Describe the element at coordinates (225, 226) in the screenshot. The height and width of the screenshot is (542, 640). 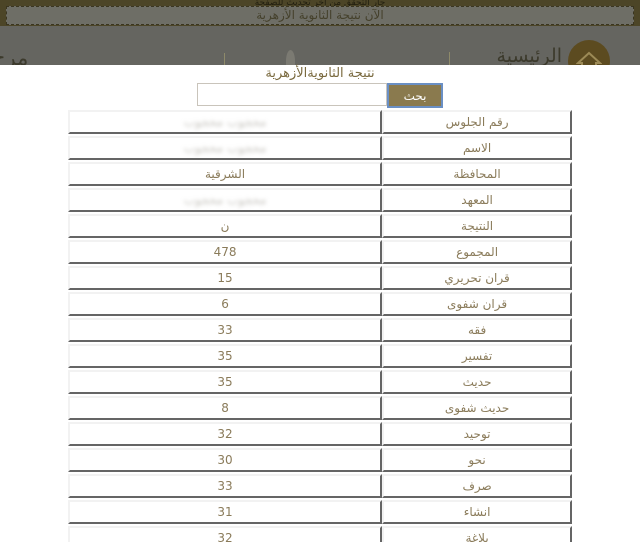
I see `result-row-value: ن` at that location.